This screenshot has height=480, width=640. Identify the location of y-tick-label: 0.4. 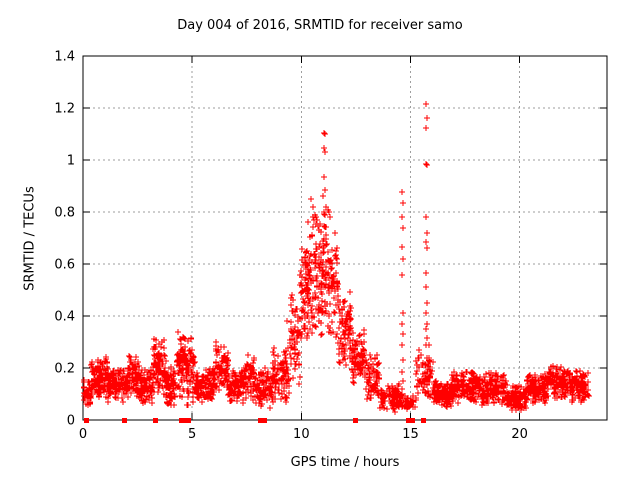
(64, 317).